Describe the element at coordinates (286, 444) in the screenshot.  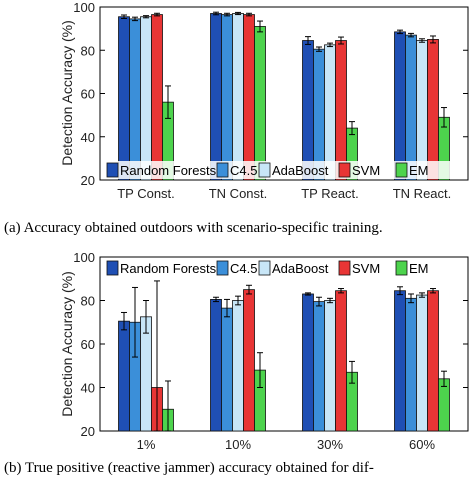
I see `x-axis-ticks-b: 1% 10% 30% 60%` at that location.